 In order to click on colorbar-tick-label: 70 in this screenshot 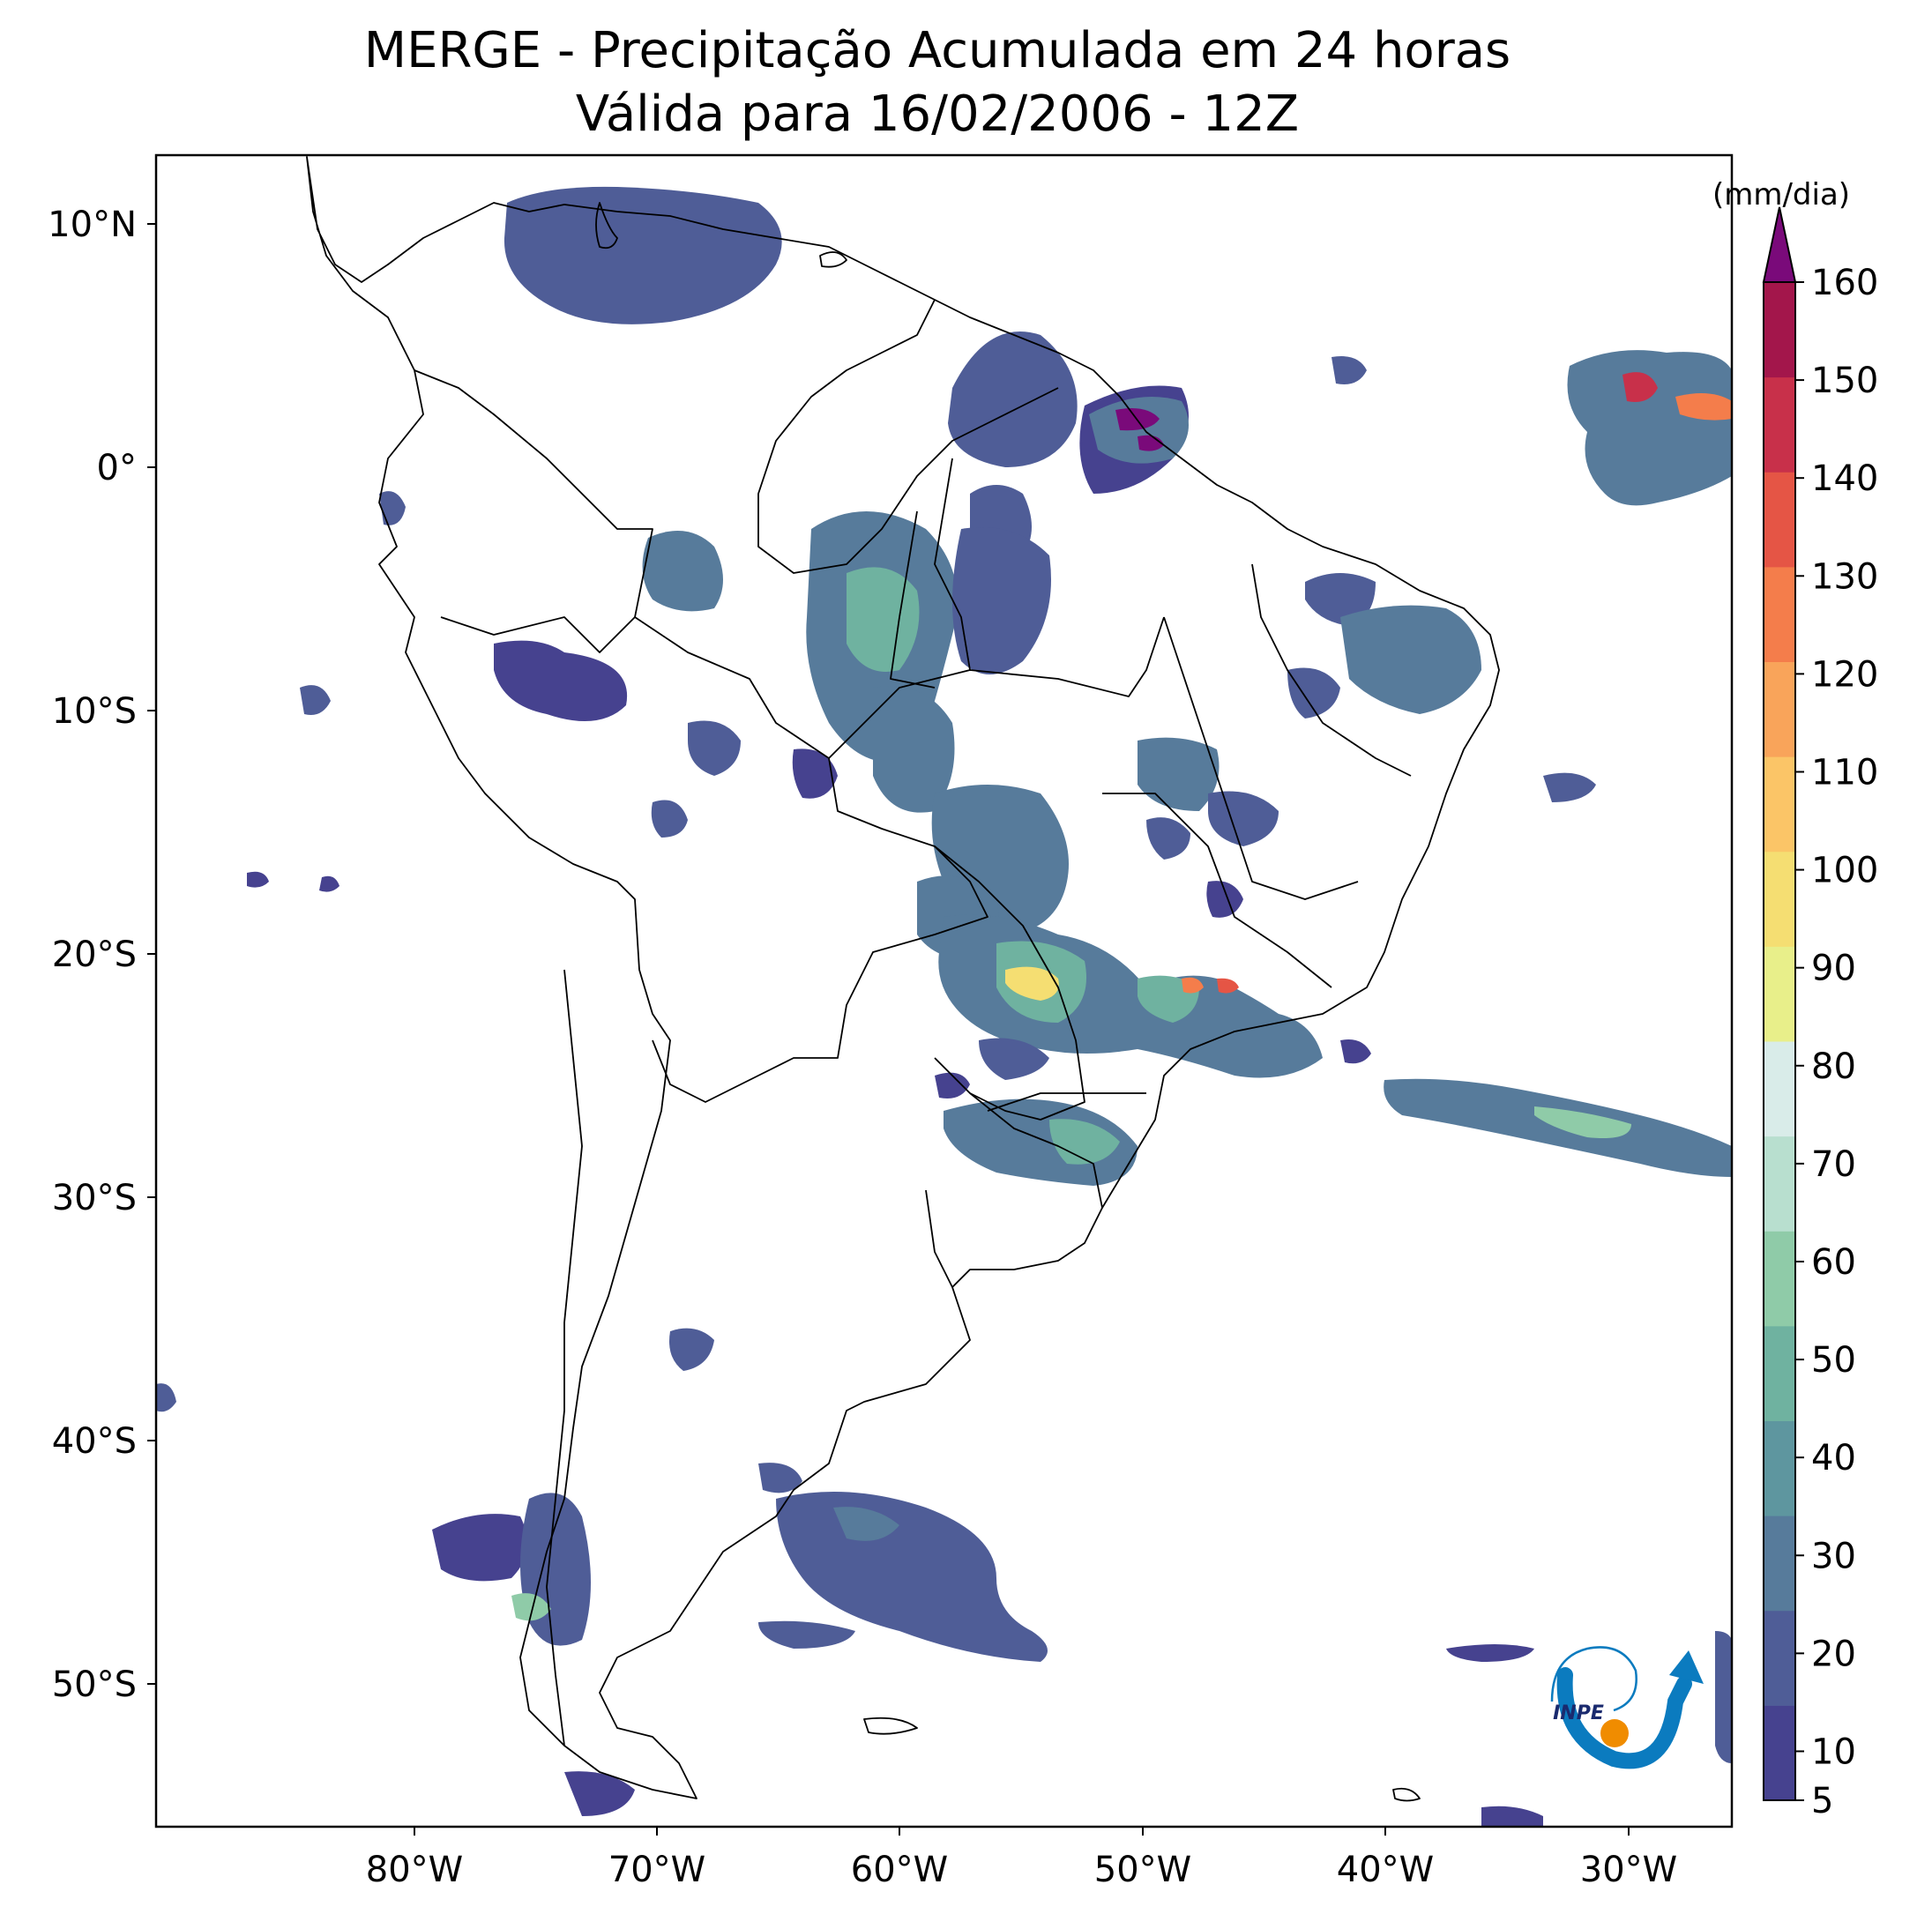, I will do `click(1833, 1164)`.